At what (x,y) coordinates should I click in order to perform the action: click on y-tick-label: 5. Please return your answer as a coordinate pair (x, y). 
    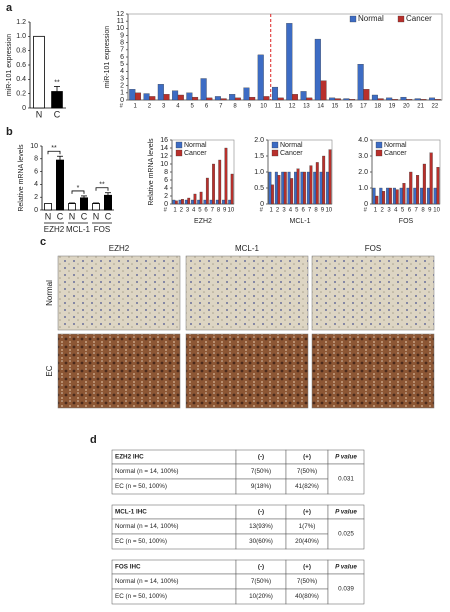
    Looking at the image, I should click on (122, 64).